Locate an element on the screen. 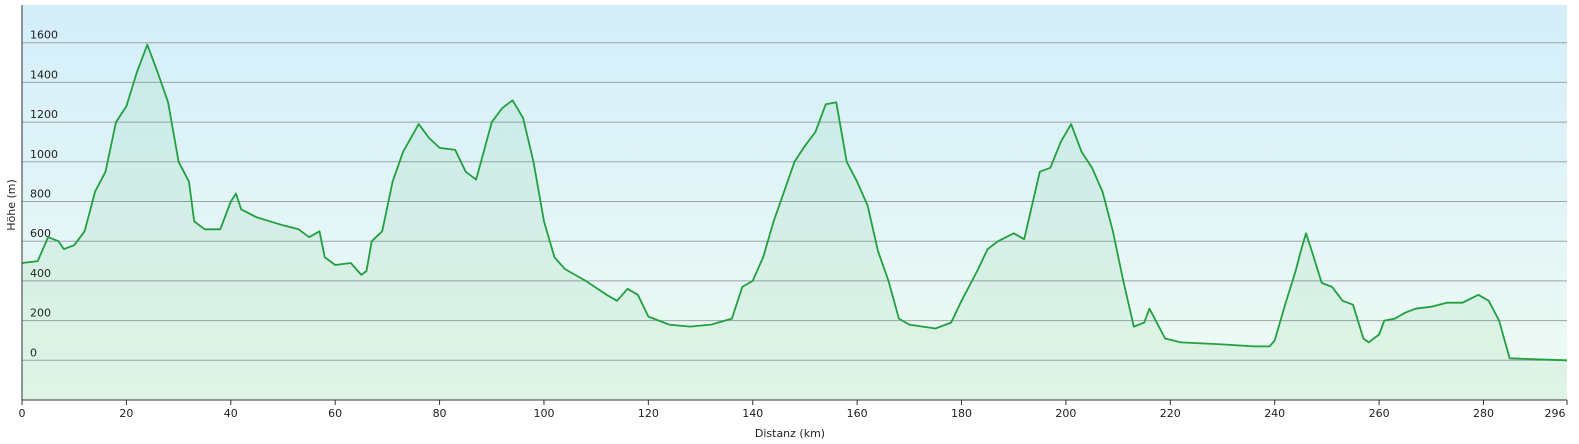 The height and width of the screenshot is (444, 1579). x-tick-label: 20 is located at coordinates (126, 413).